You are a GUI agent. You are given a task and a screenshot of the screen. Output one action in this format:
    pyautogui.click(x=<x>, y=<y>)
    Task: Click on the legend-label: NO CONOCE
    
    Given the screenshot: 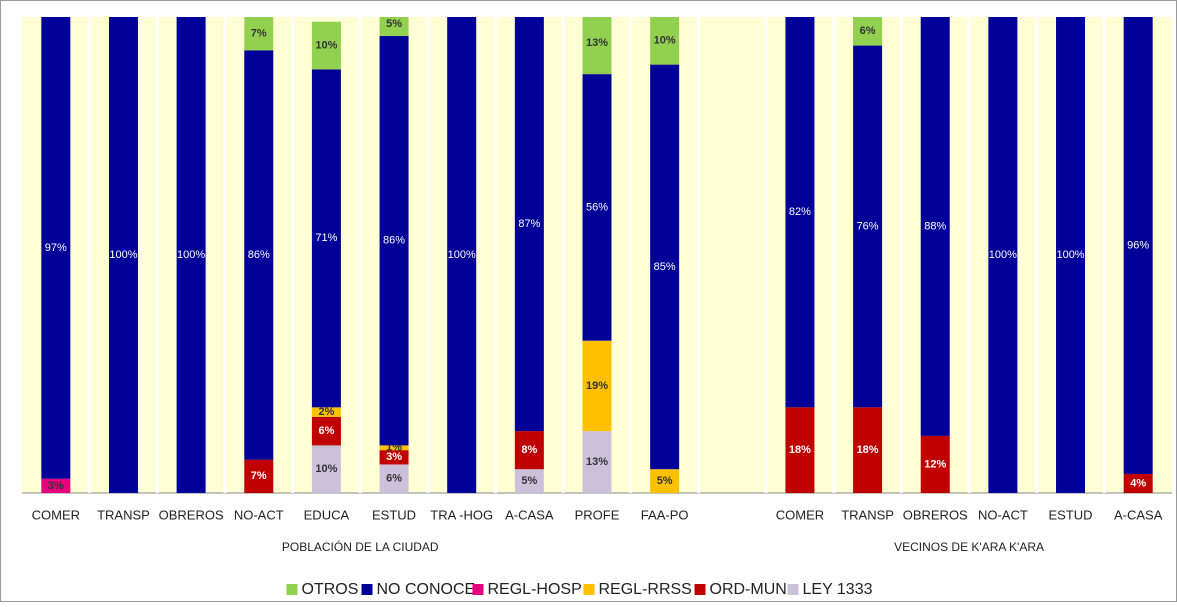 What is the action you would take?
    pyautogui.click(x=426, y=589)
    